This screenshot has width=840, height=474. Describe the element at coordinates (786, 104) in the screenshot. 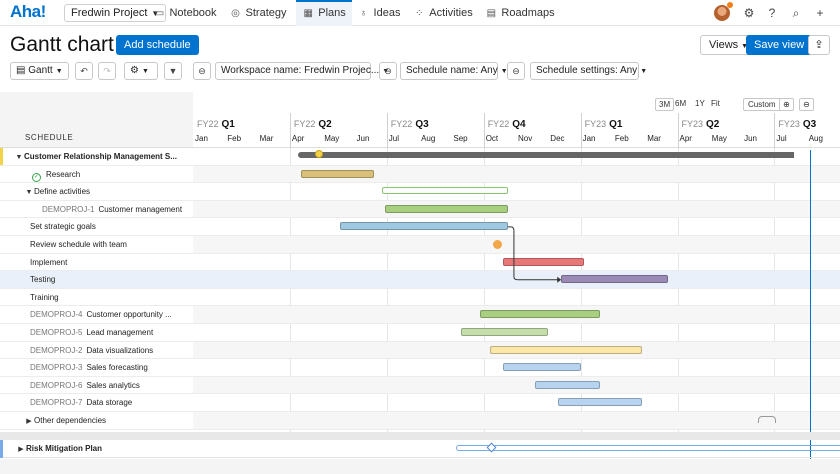

I see `zoom-in-icon: ⊕` at that location.